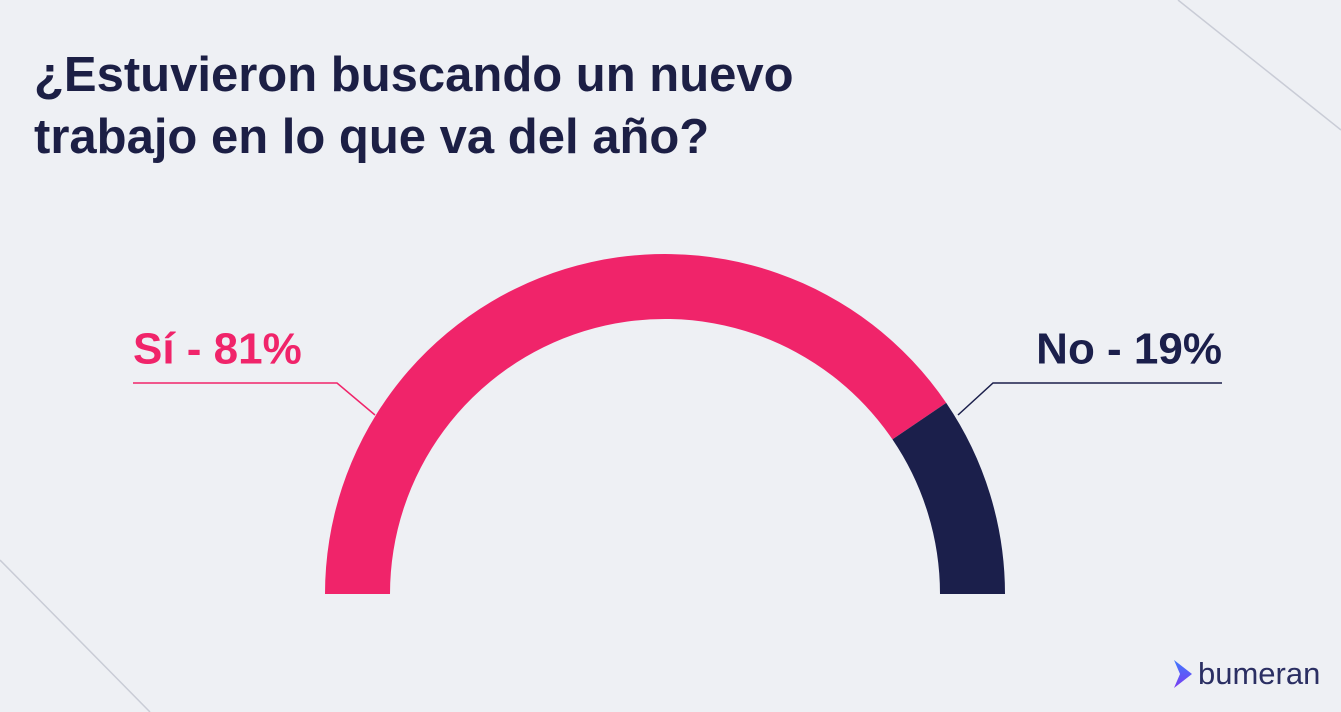 The image size is (1341, 712). I want to click on value-label: No - 19%, so click(1129, 349).